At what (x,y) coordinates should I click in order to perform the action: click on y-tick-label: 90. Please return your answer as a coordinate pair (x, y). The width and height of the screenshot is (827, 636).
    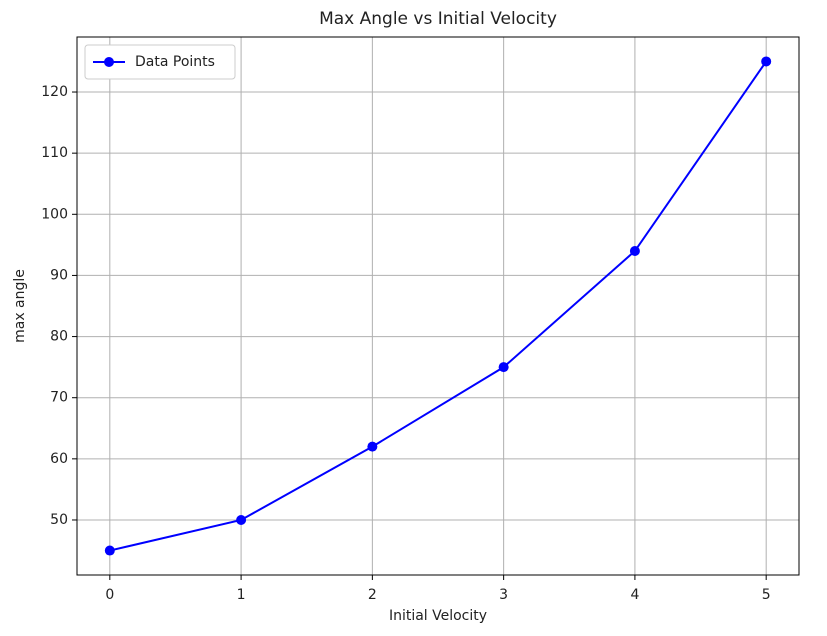
    Looking at the image, I should click on (59, 275).